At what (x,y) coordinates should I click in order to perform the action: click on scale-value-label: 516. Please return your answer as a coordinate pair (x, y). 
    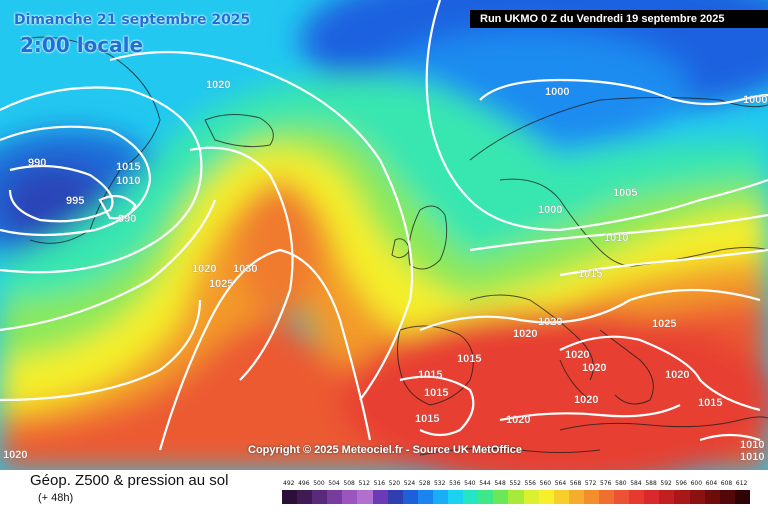
    Looking at the image, I should click on (379, 483).